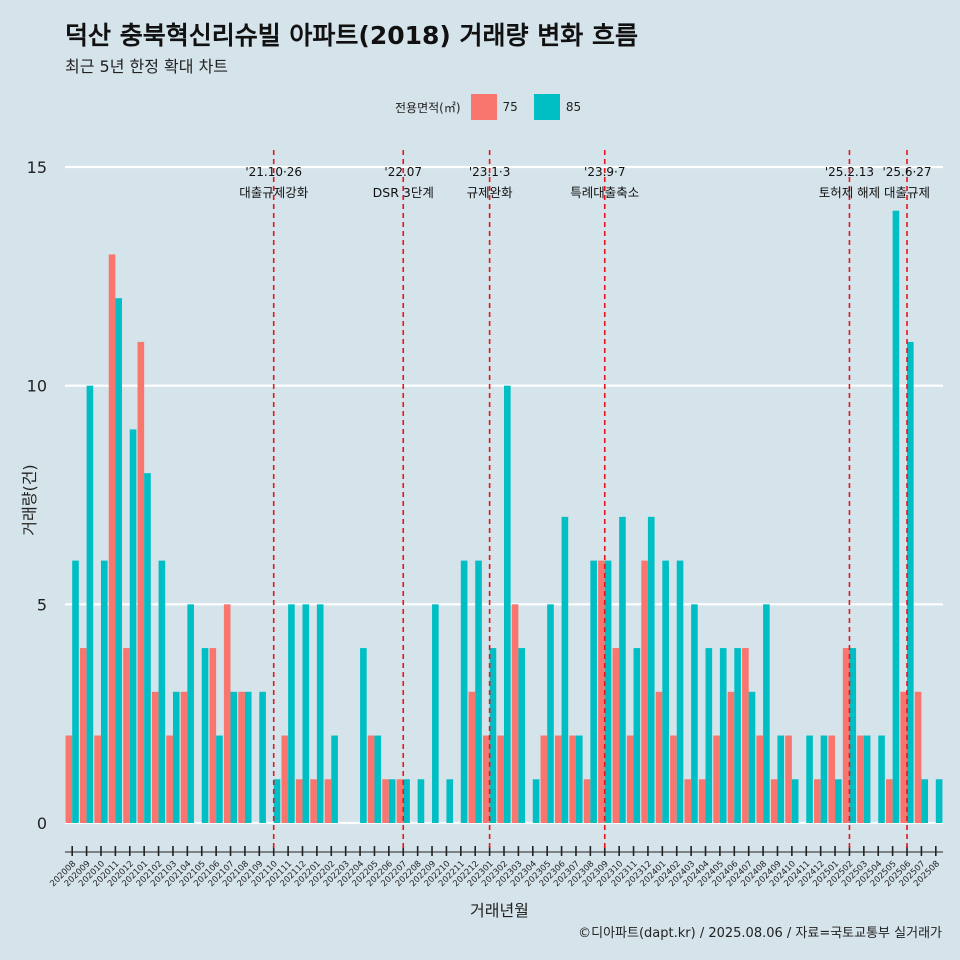 The image size is (960, 960). Describe the element at coordinates (849, 172) in the screenshot. I see `event-date-label-4: '25.2.13` at that location.